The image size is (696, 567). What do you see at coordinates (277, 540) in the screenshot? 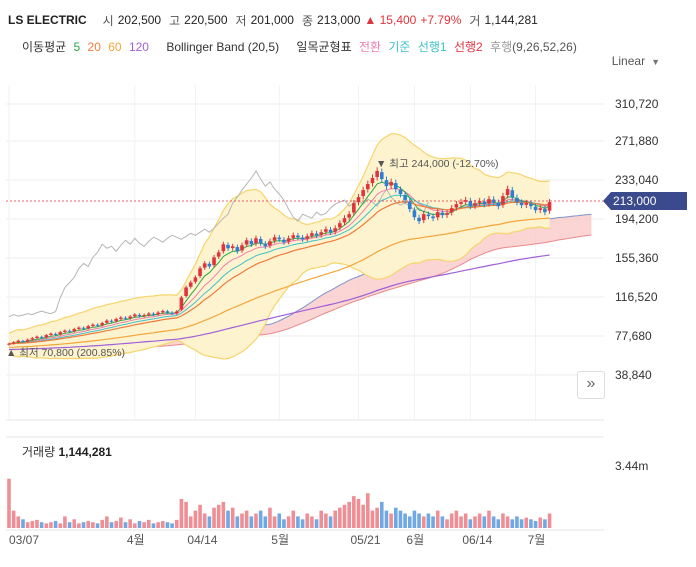
I see `x-axis-labels: 03/07 4월 04/14 5월 05/21 6월 06/14 7월` at bounding box center [277, 540].